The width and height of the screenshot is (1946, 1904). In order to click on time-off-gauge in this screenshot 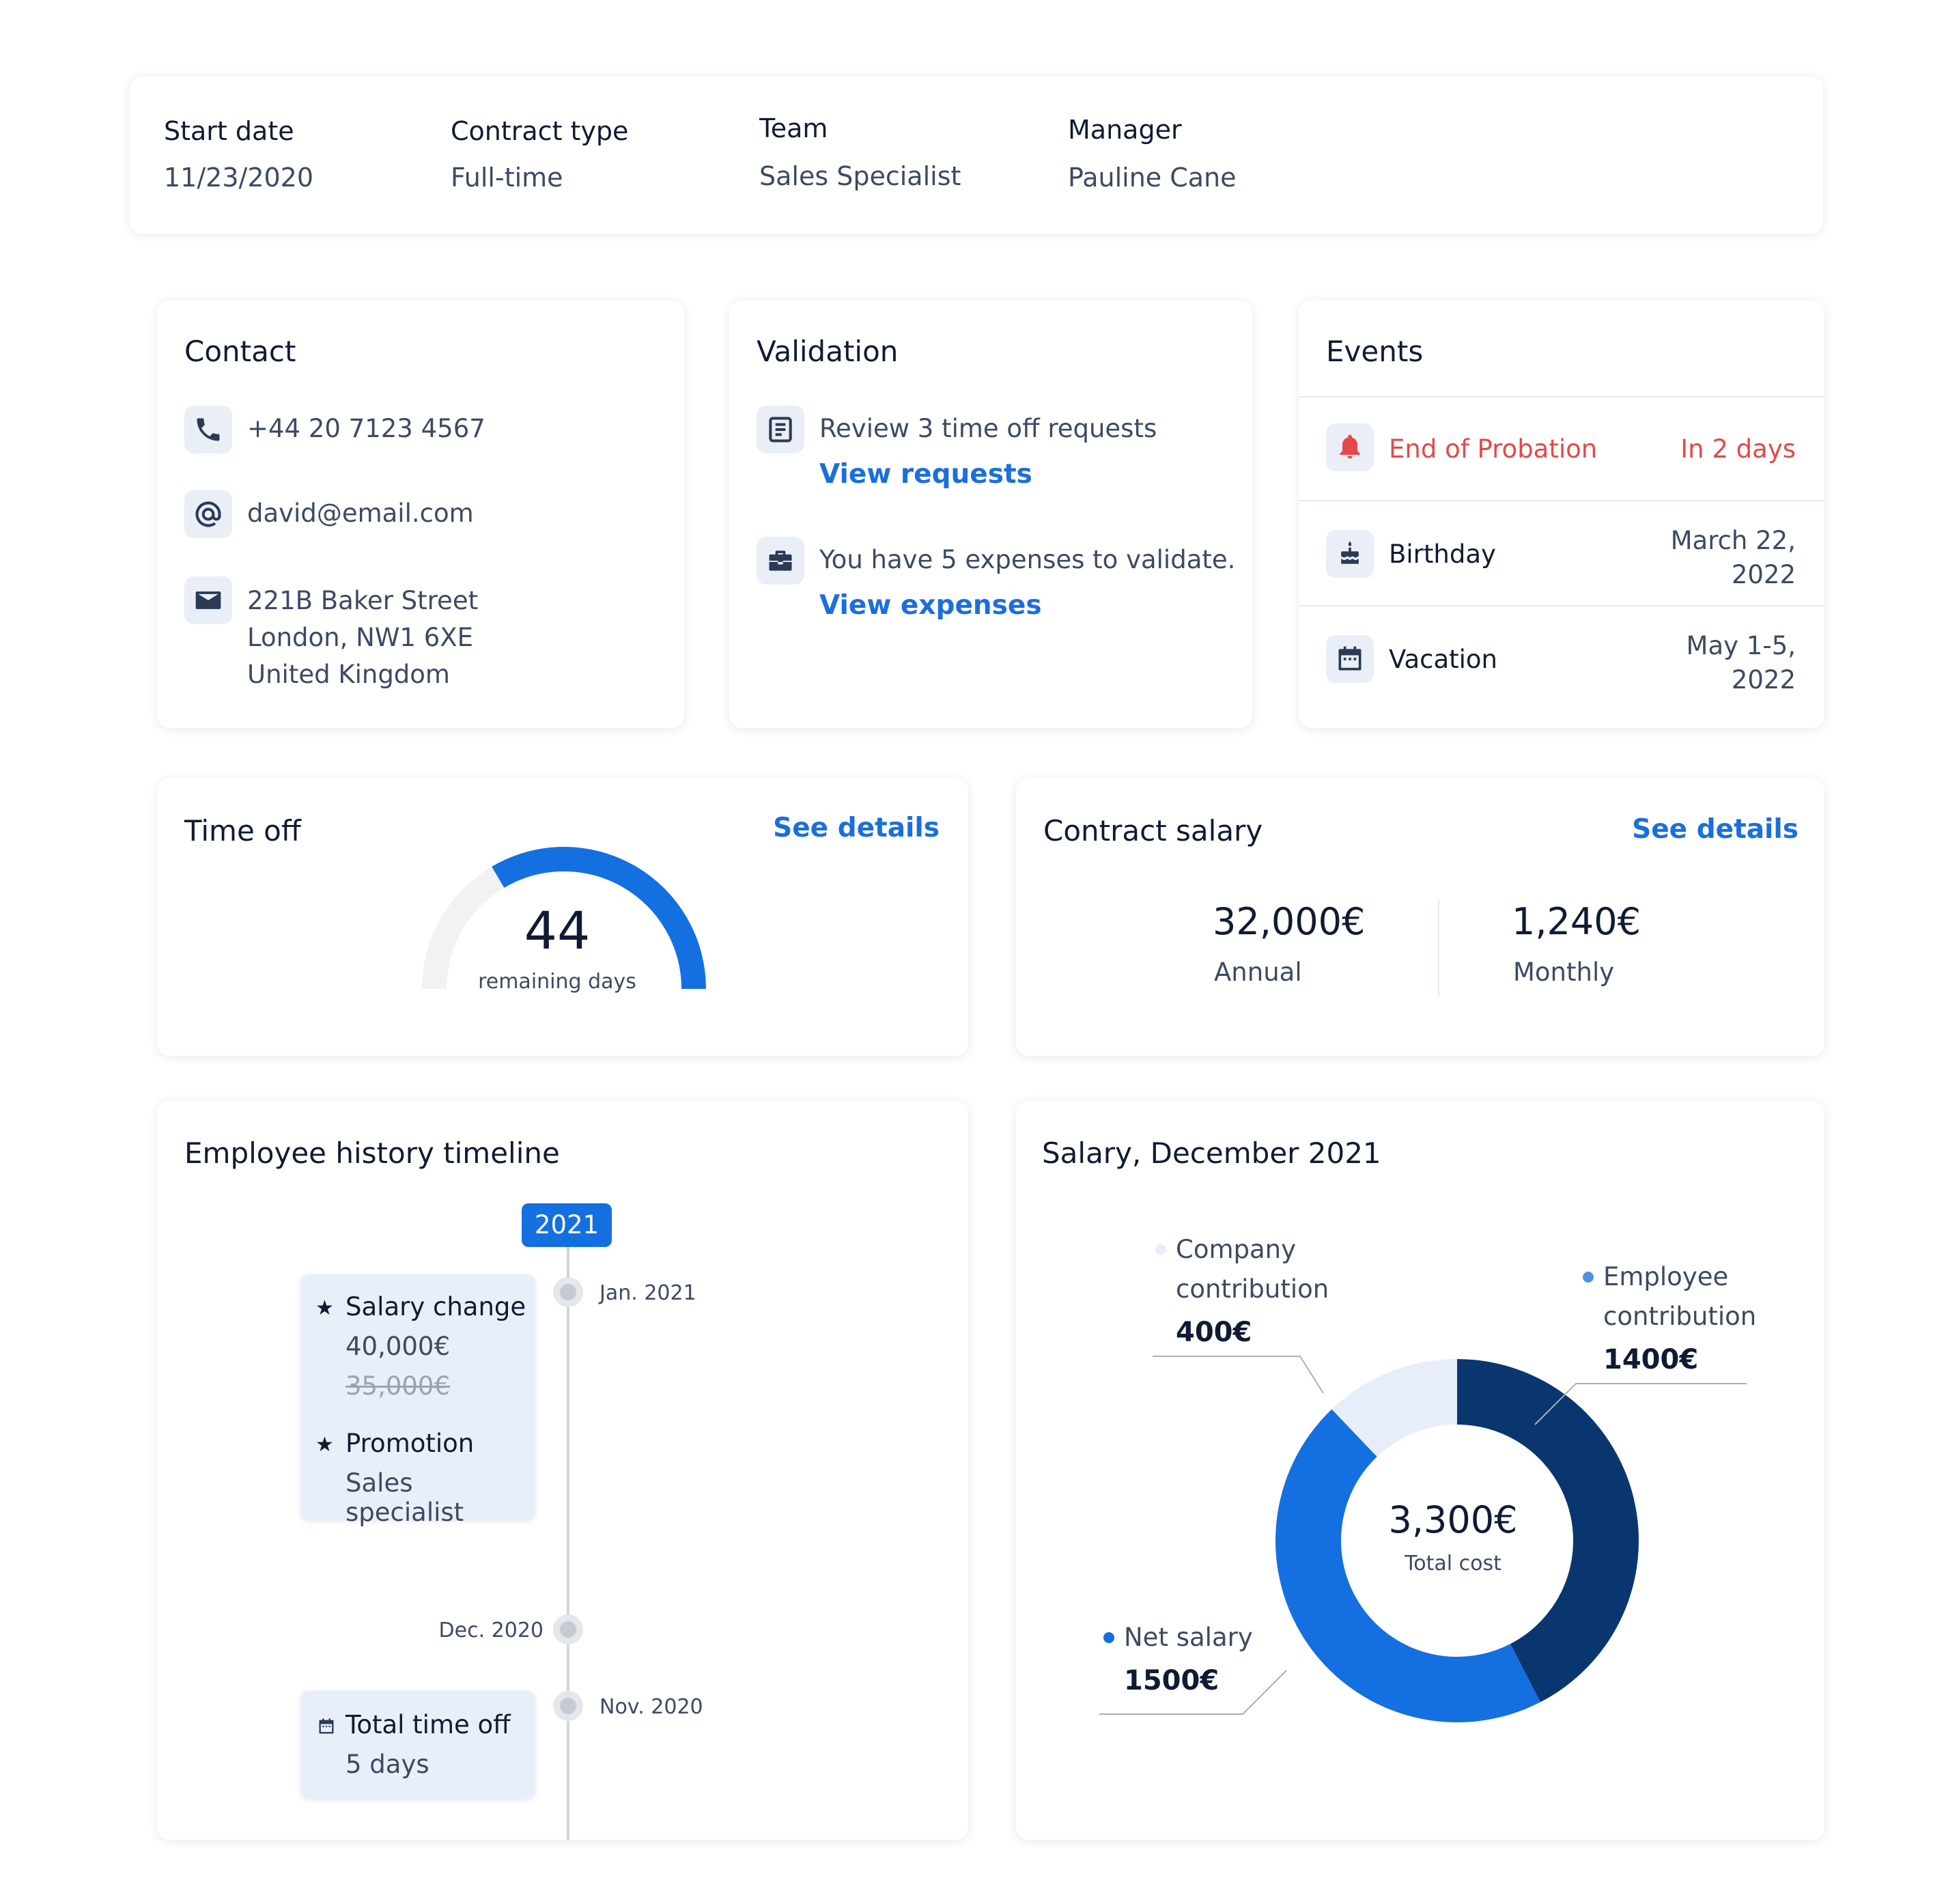, I will do `click(564, 918)`.